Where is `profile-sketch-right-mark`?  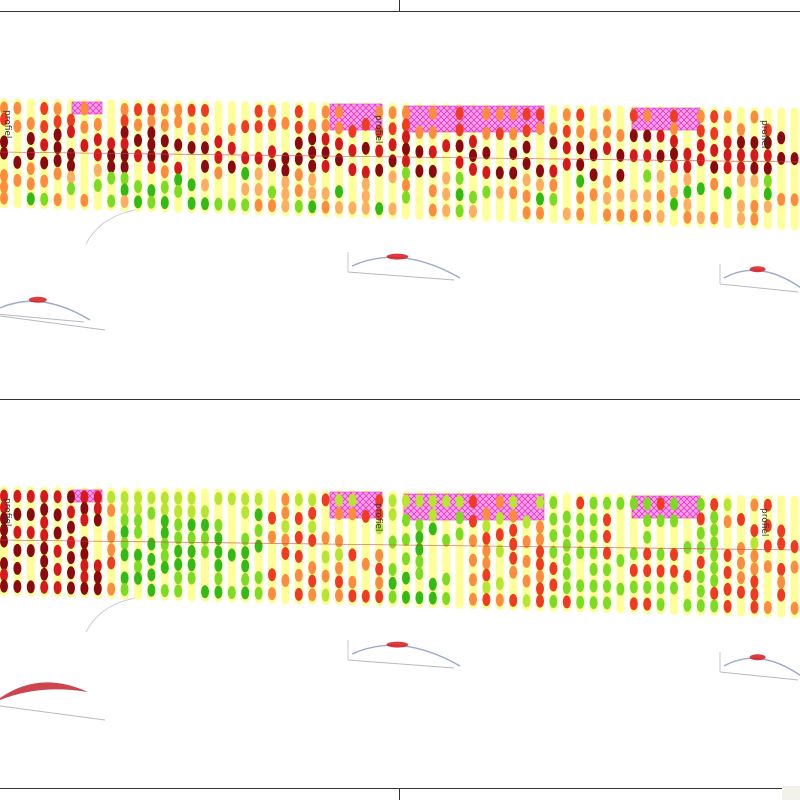
profile-sketch-right-mark is located at coordinates (757, 269).